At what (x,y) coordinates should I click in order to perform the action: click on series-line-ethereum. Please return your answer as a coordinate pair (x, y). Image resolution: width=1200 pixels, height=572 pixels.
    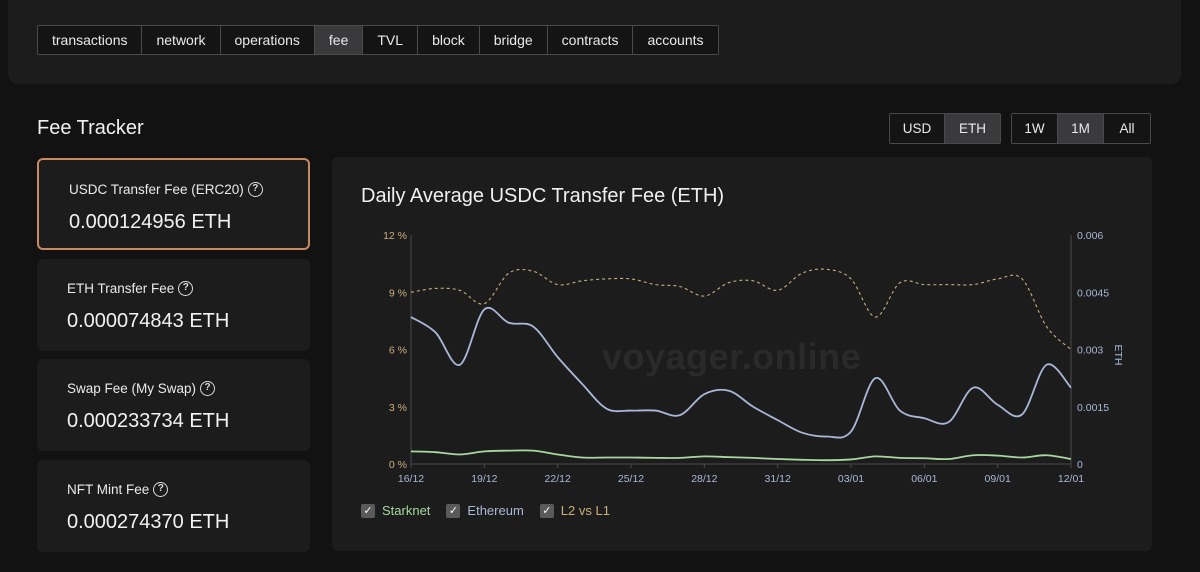
    Looking at the image, I should click on (741, 372).